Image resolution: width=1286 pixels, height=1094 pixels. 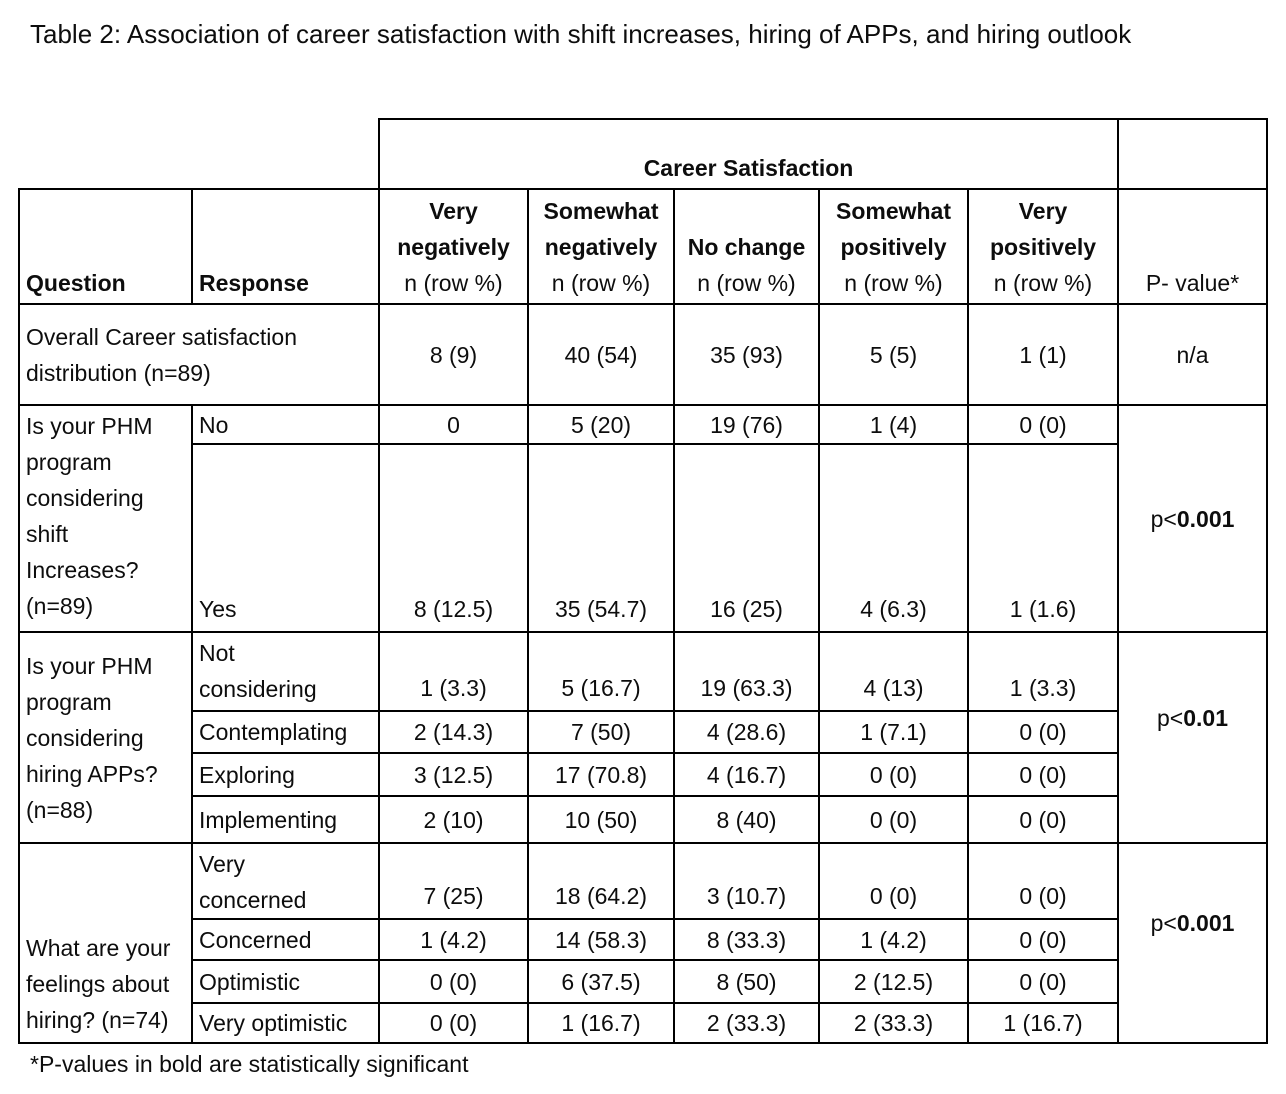 I want to click on value-cell: 0, so click(x=453, y=424).